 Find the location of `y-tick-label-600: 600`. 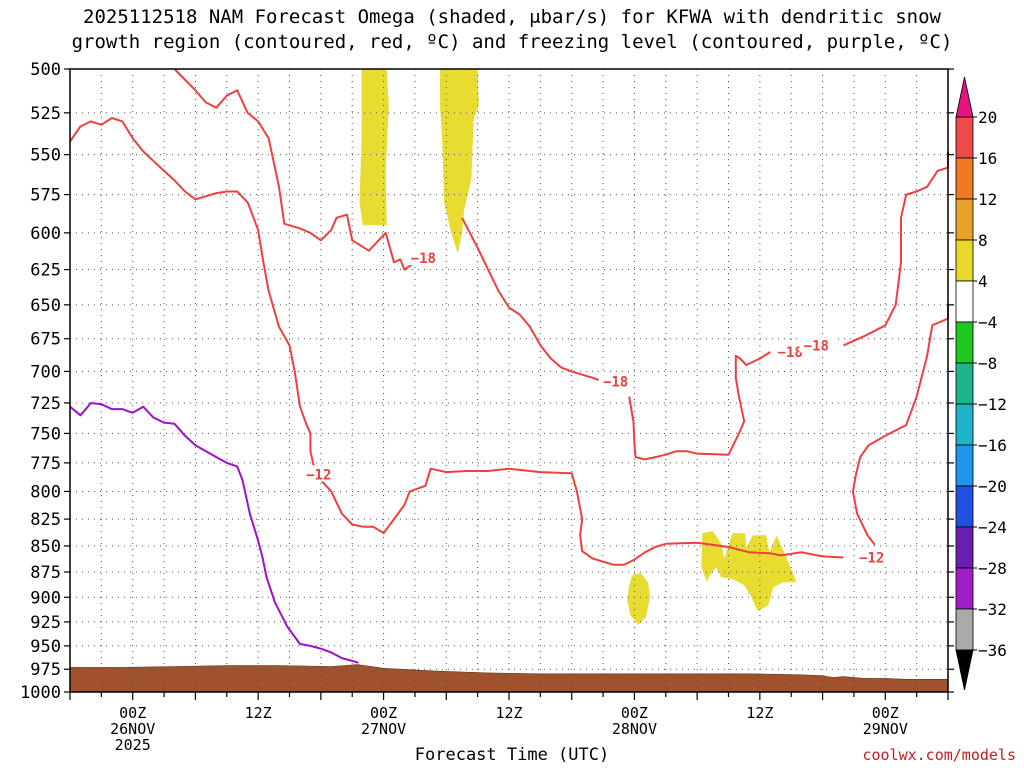

y-tick-label-600: 600 is located at coordinates (45, 234).